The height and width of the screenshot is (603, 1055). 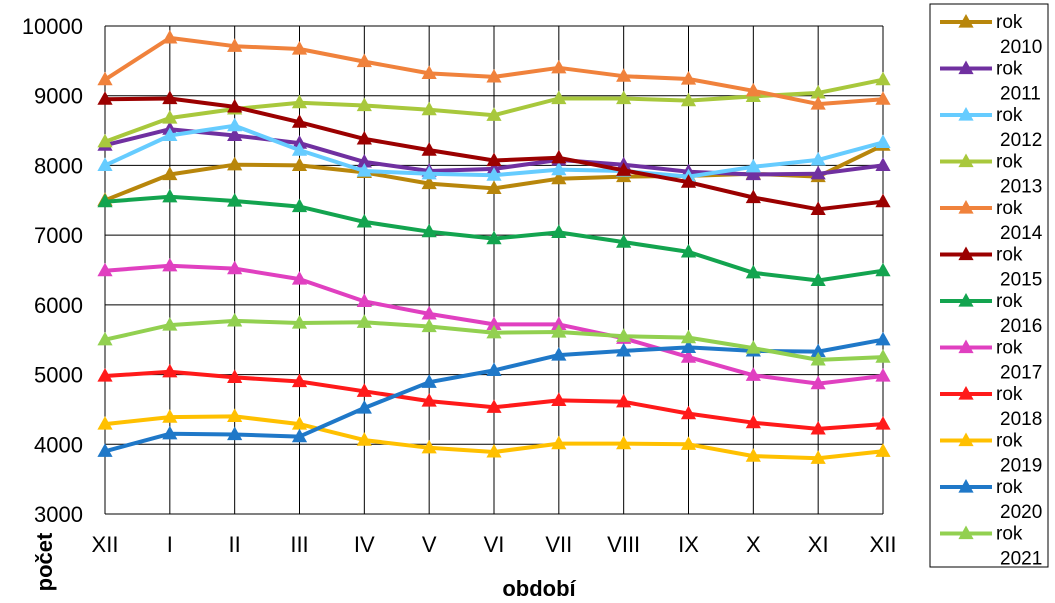 What do you see at coordinates (1021, 233) in the screenshot?
I see `legend-label-line2: 2014` at bounding box center [1021, 233].